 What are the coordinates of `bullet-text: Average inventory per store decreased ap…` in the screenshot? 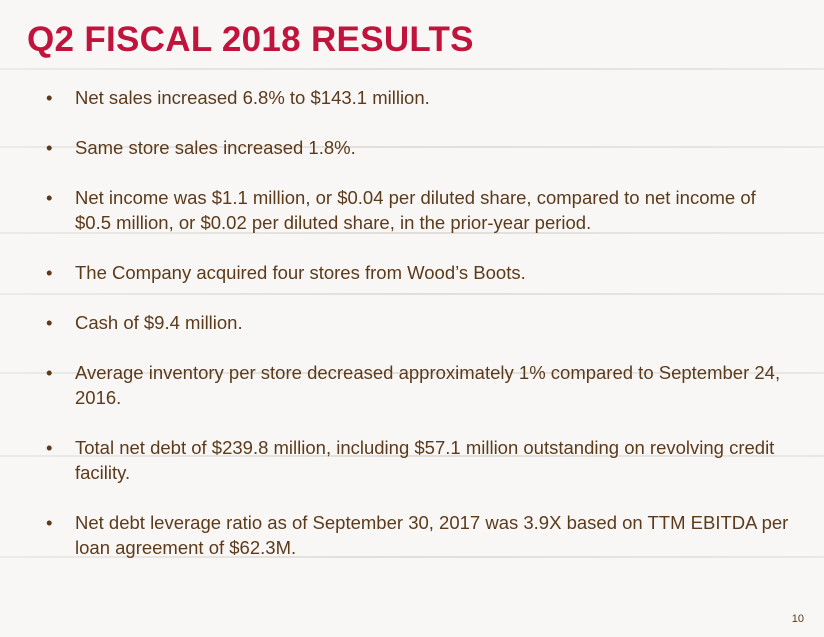 It's located at (428, 385).